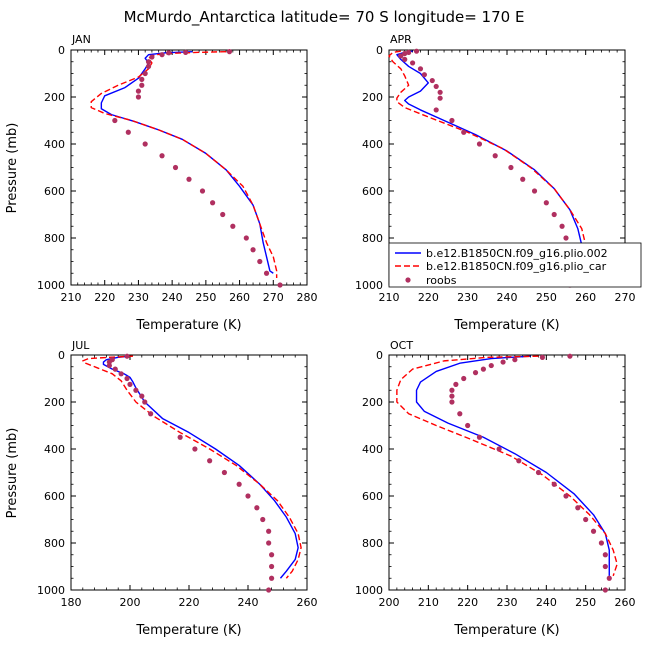 Image resolution: width=648 pixels, height=649 pixels. What do you see at coordinates (54, 496) in the screenshot?
I see `y-tick-label: 600` at bounding box center [54, 496].